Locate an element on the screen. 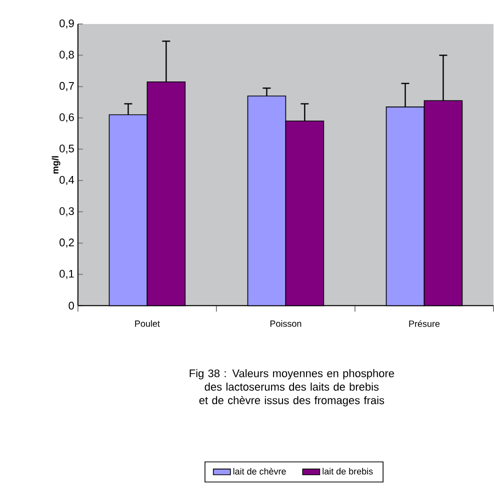 The height and width of the screenshot is (493, 494). legend-label: lait de chèvre is located at coordinates (259, 471).